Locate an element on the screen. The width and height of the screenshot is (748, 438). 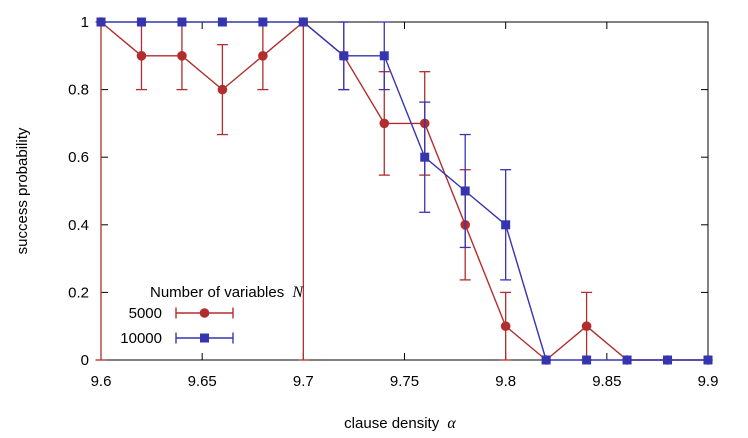
x-tick-label: 9.7 is located at coordinates (303, 381).